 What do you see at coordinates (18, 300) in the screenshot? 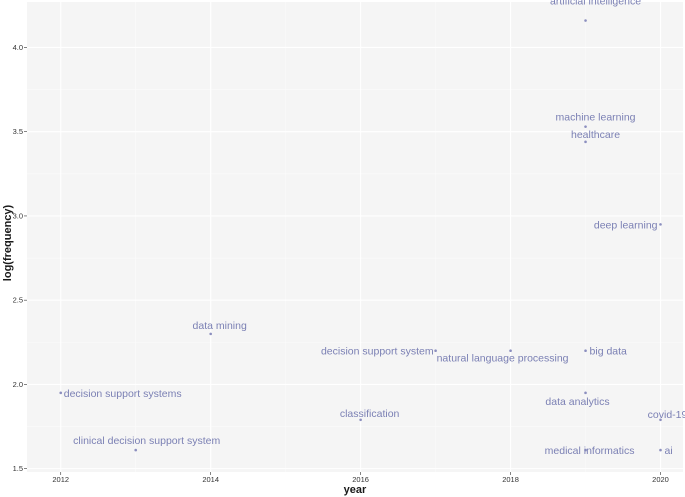
I see `y-tick-label: 2.5` at bounding box center [18, 300].